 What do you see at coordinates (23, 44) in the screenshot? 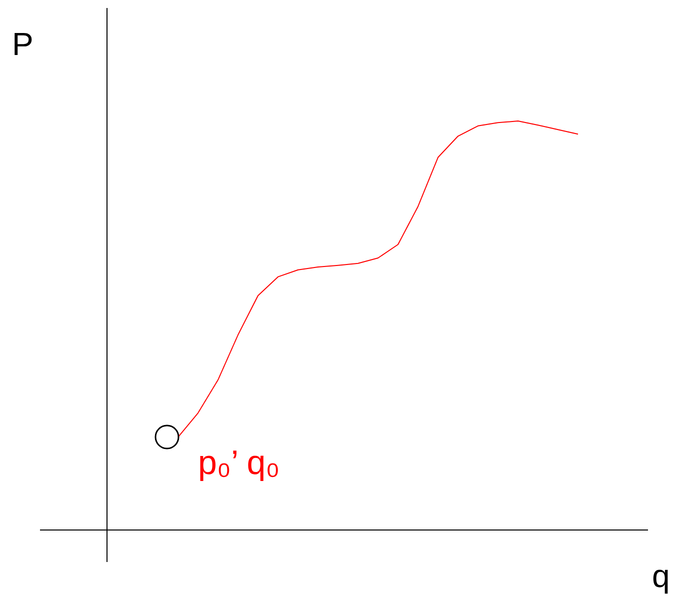
I see `y-axis-title: P` at bounding box center [23, 44].